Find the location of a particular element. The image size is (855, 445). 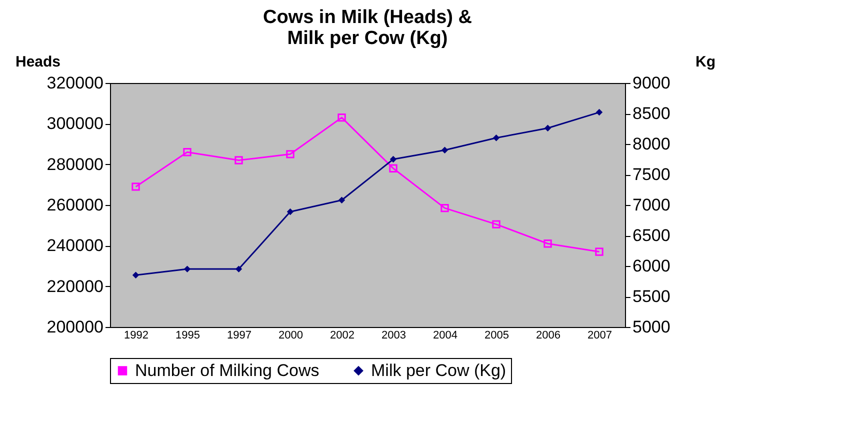

y2-tick-label: 8000 is located at coordinates (651, 144).